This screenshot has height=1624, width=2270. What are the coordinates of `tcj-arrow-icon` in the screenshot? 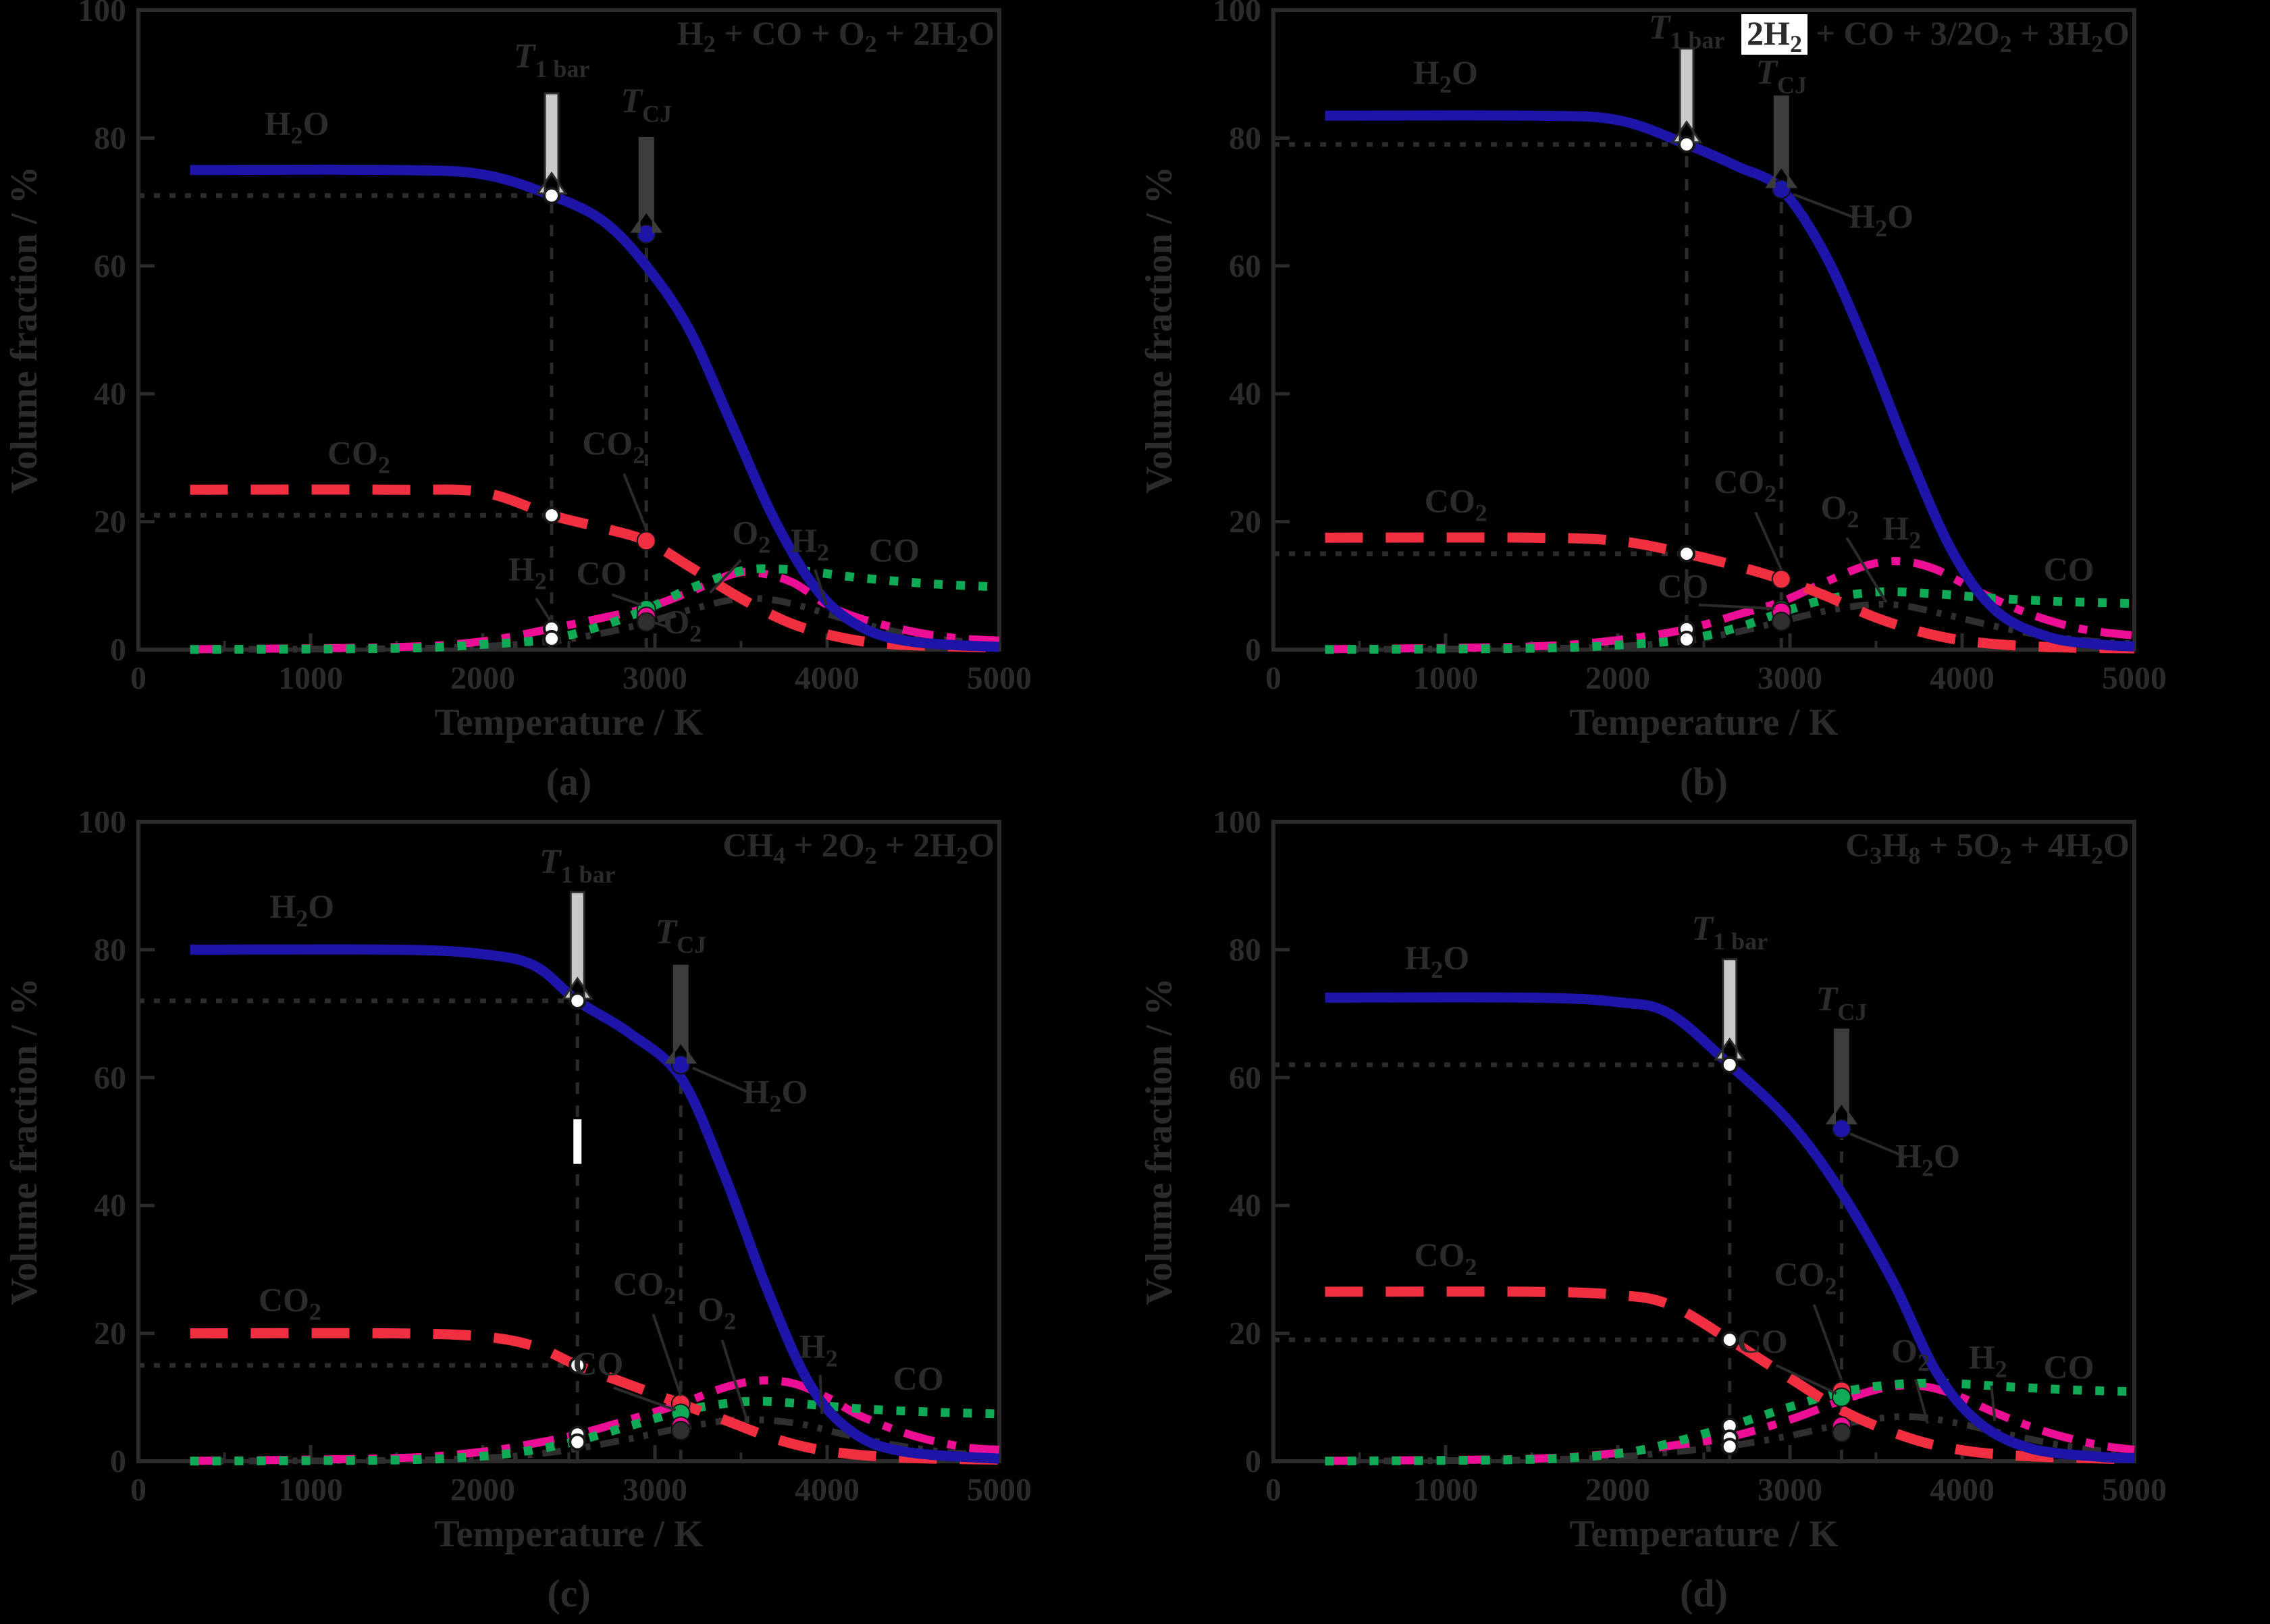 It's located at (1782, 141).